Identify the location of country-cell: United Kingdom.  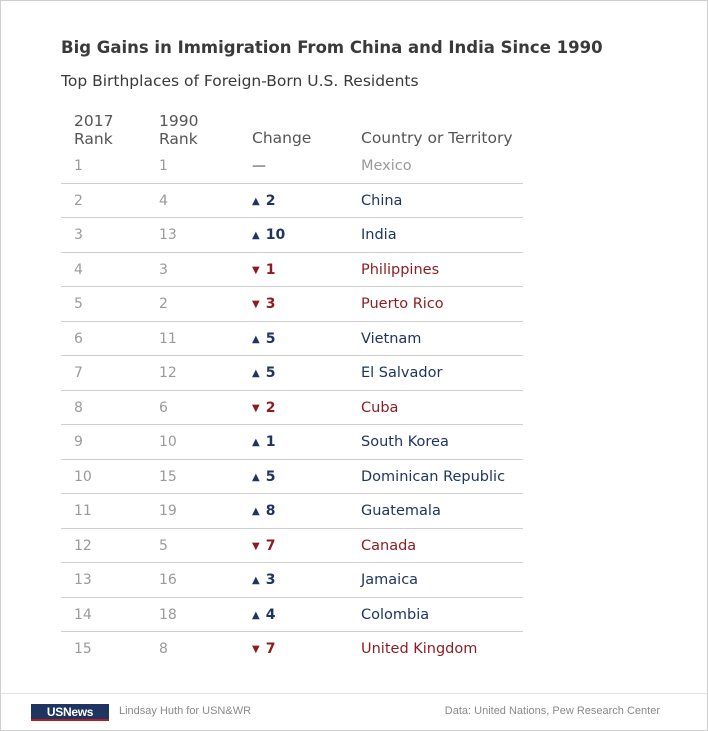
(419, 649).